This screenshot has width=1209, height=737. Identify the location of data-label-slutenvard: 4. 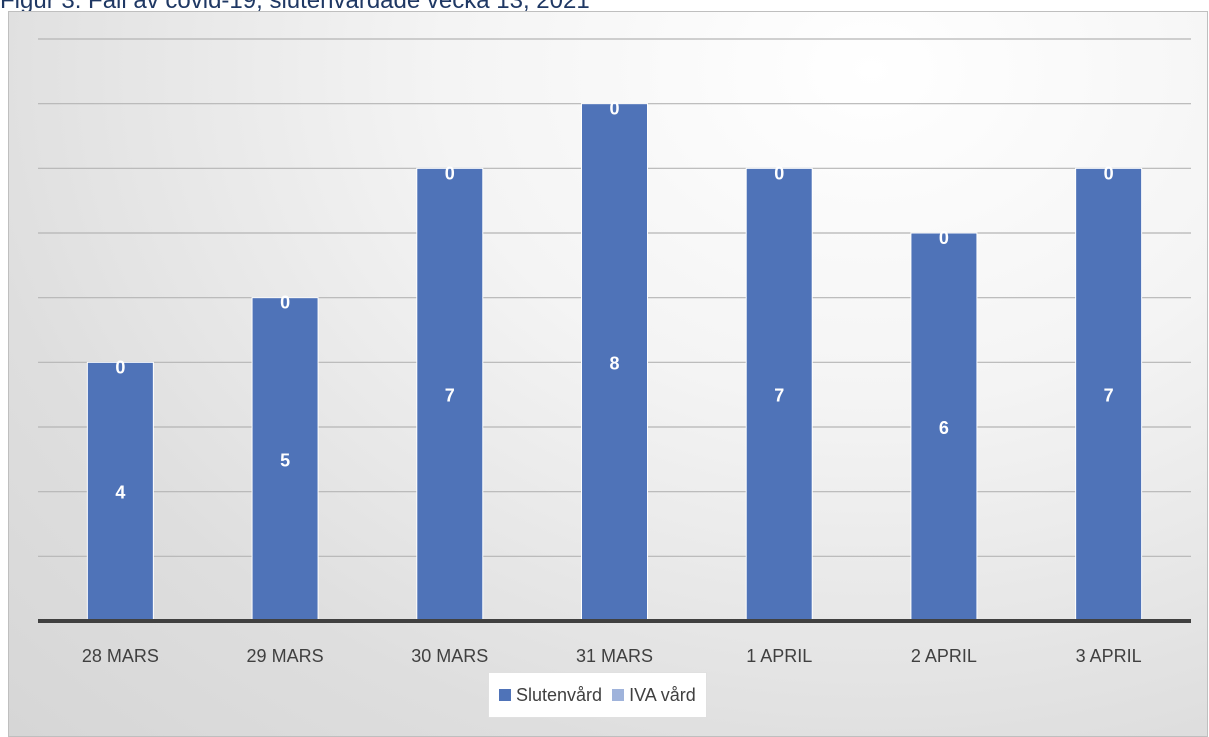
(120, 493).